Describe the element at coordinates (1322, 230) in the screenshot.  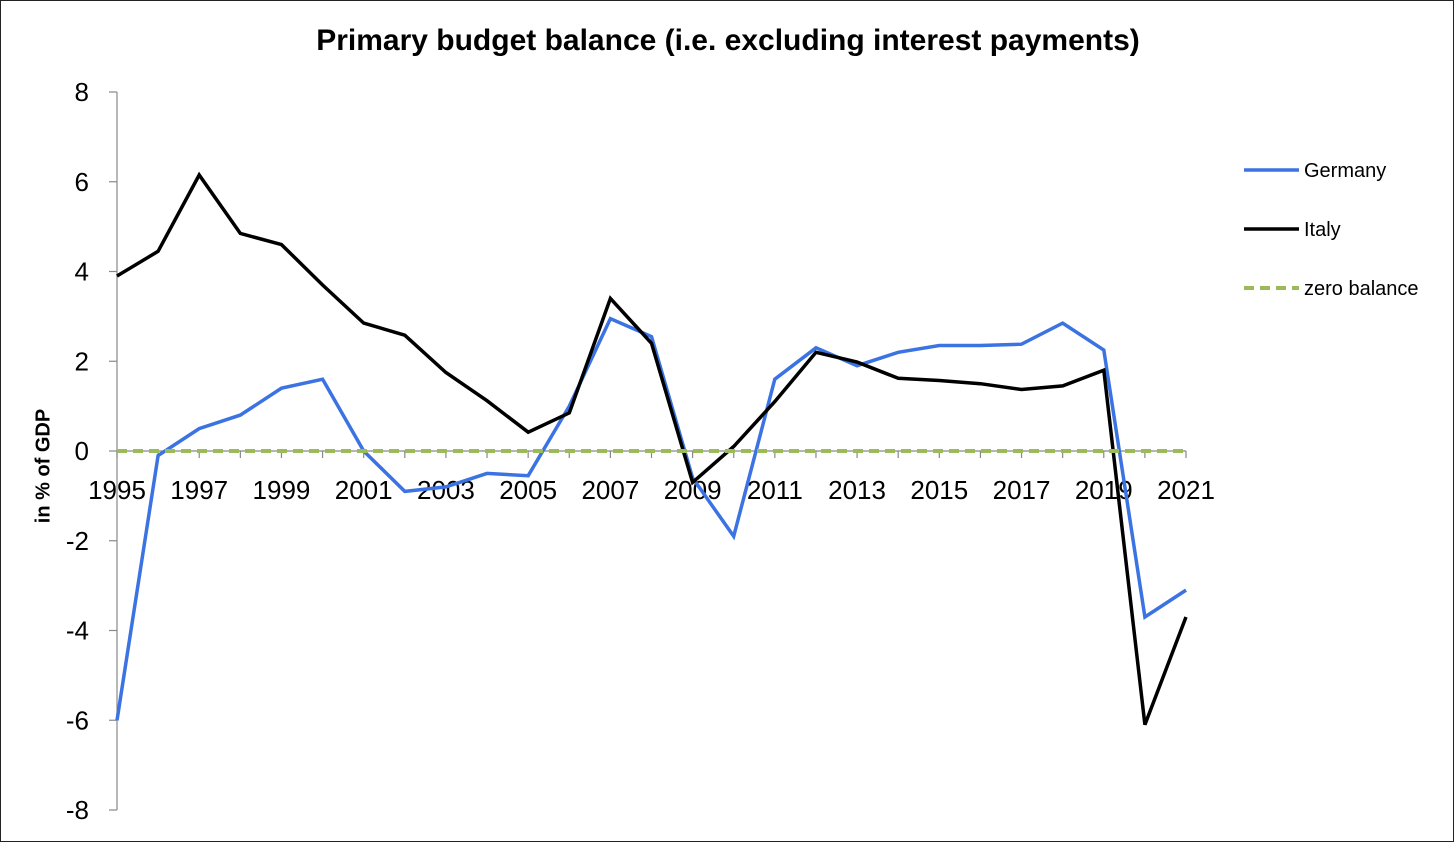
I see `legend-label-italy: Italy` at that location.